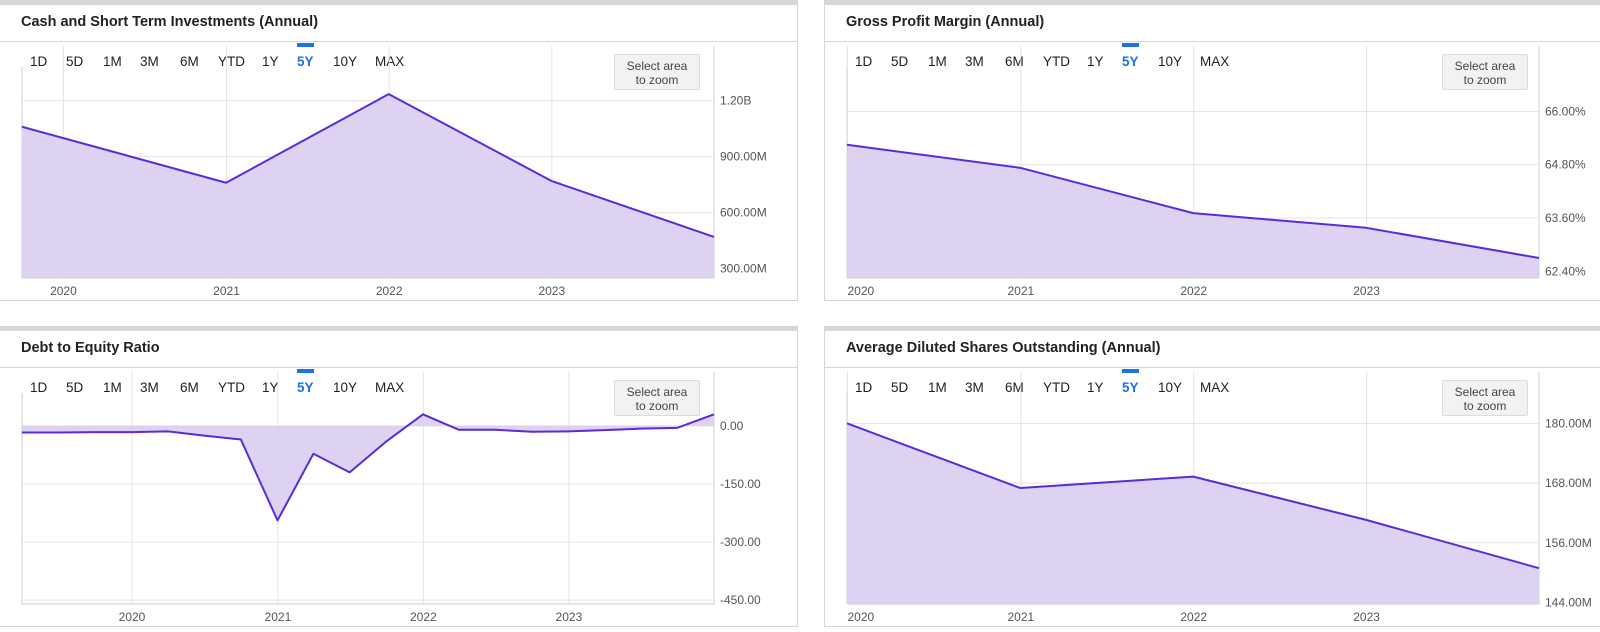 Image resolution: width=1600 pixels, height=632 pixels. I want to click on x-tick-label: 2022, so click(423, 617).